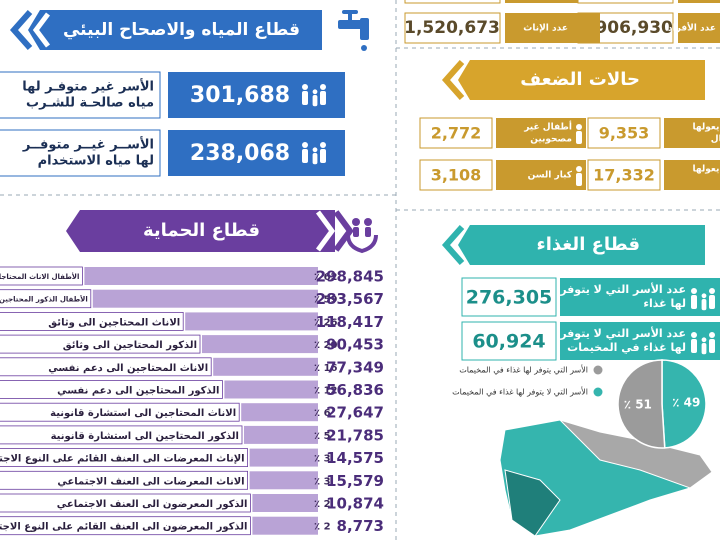 The height and width of the screenshot is (540, 720). What do you see at coordinates (551, 140) in the screenshot?
I see `vuln-label: مصحوبين` at bounding box center [551, 140].